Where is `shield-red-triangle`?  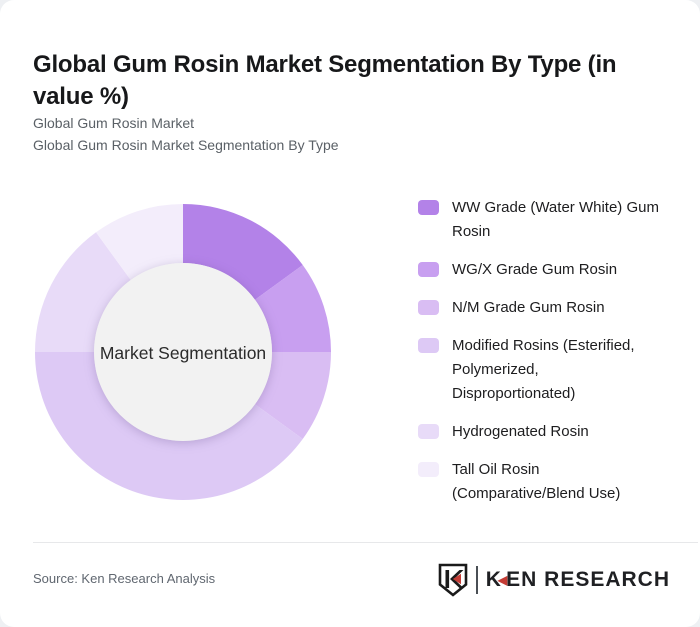
shield-red-triangle is located at coordinates (456, 579).